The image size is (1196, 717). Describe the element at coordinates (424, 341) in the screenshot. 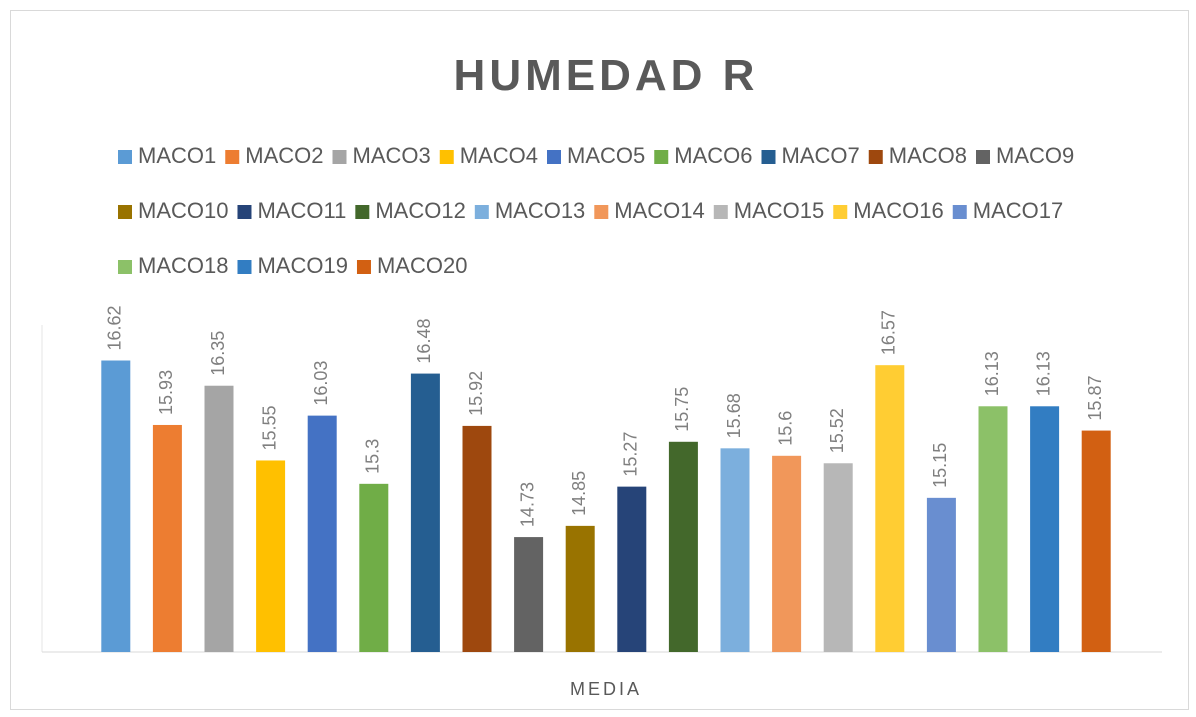

I see `value-label: 16.48` at that location.